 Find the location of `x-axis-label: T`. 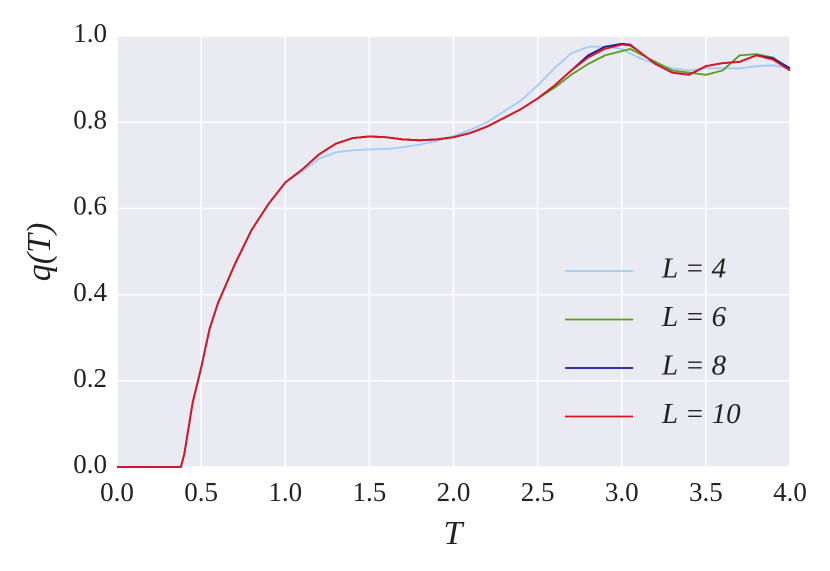

x-axis-label: T is located at coordinates (454, 533).